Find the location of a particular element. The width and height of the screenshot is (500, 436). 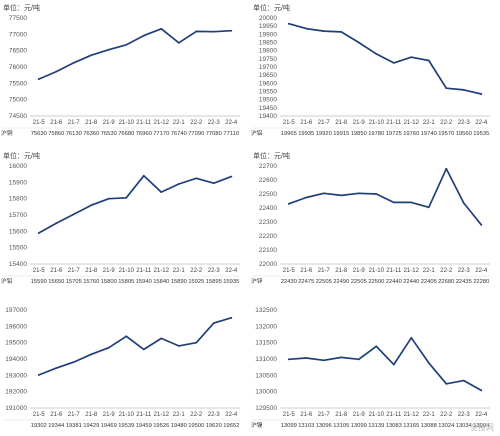

value-label: 19850 is located at coordinates (359, 134).